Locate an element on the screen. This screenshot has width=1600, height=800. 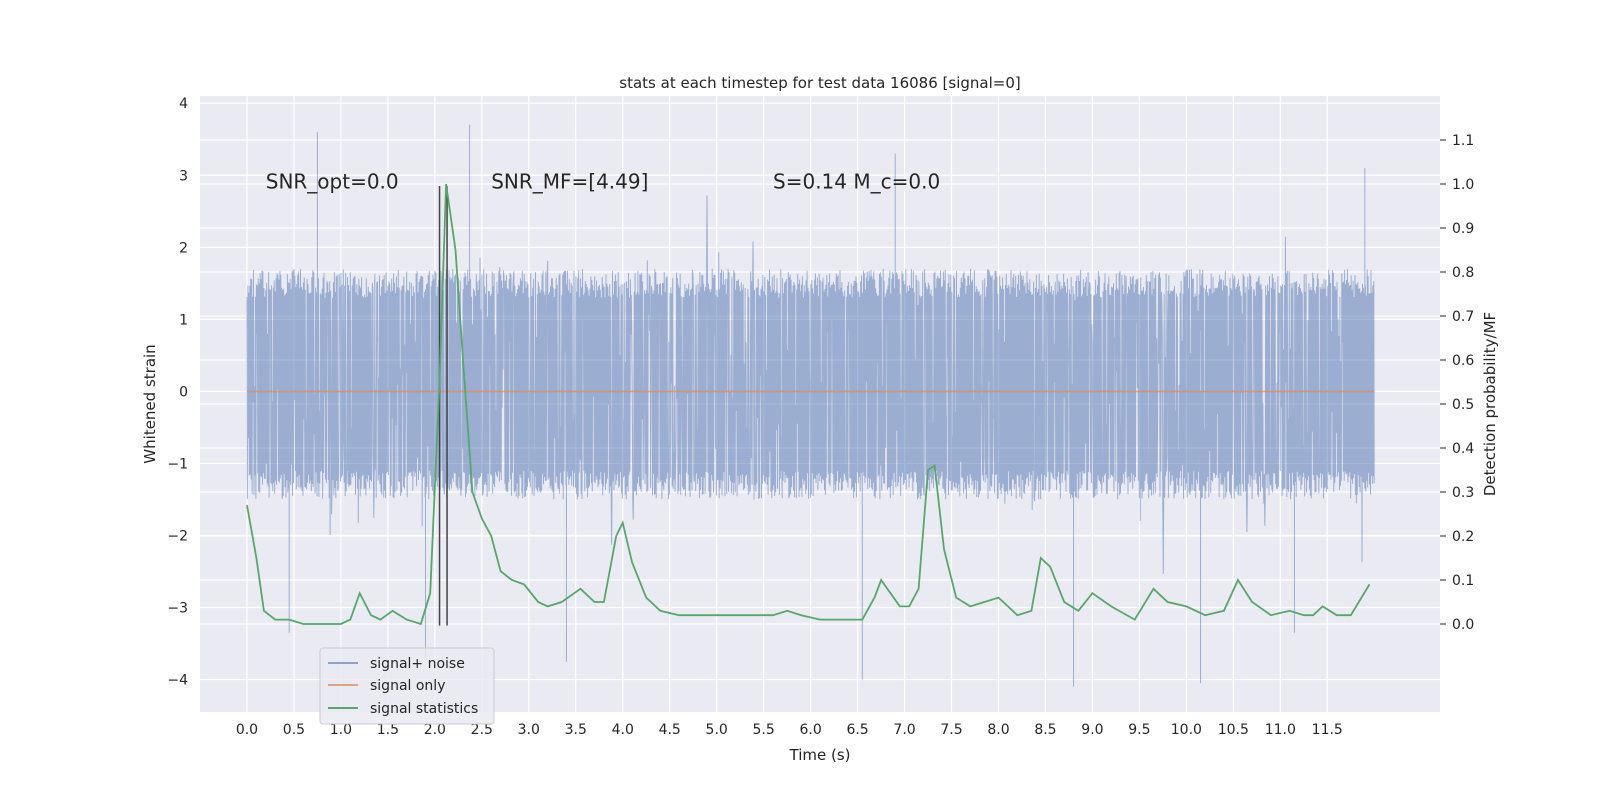
y-tick-label: 3 is located at coordinates (183, 176).